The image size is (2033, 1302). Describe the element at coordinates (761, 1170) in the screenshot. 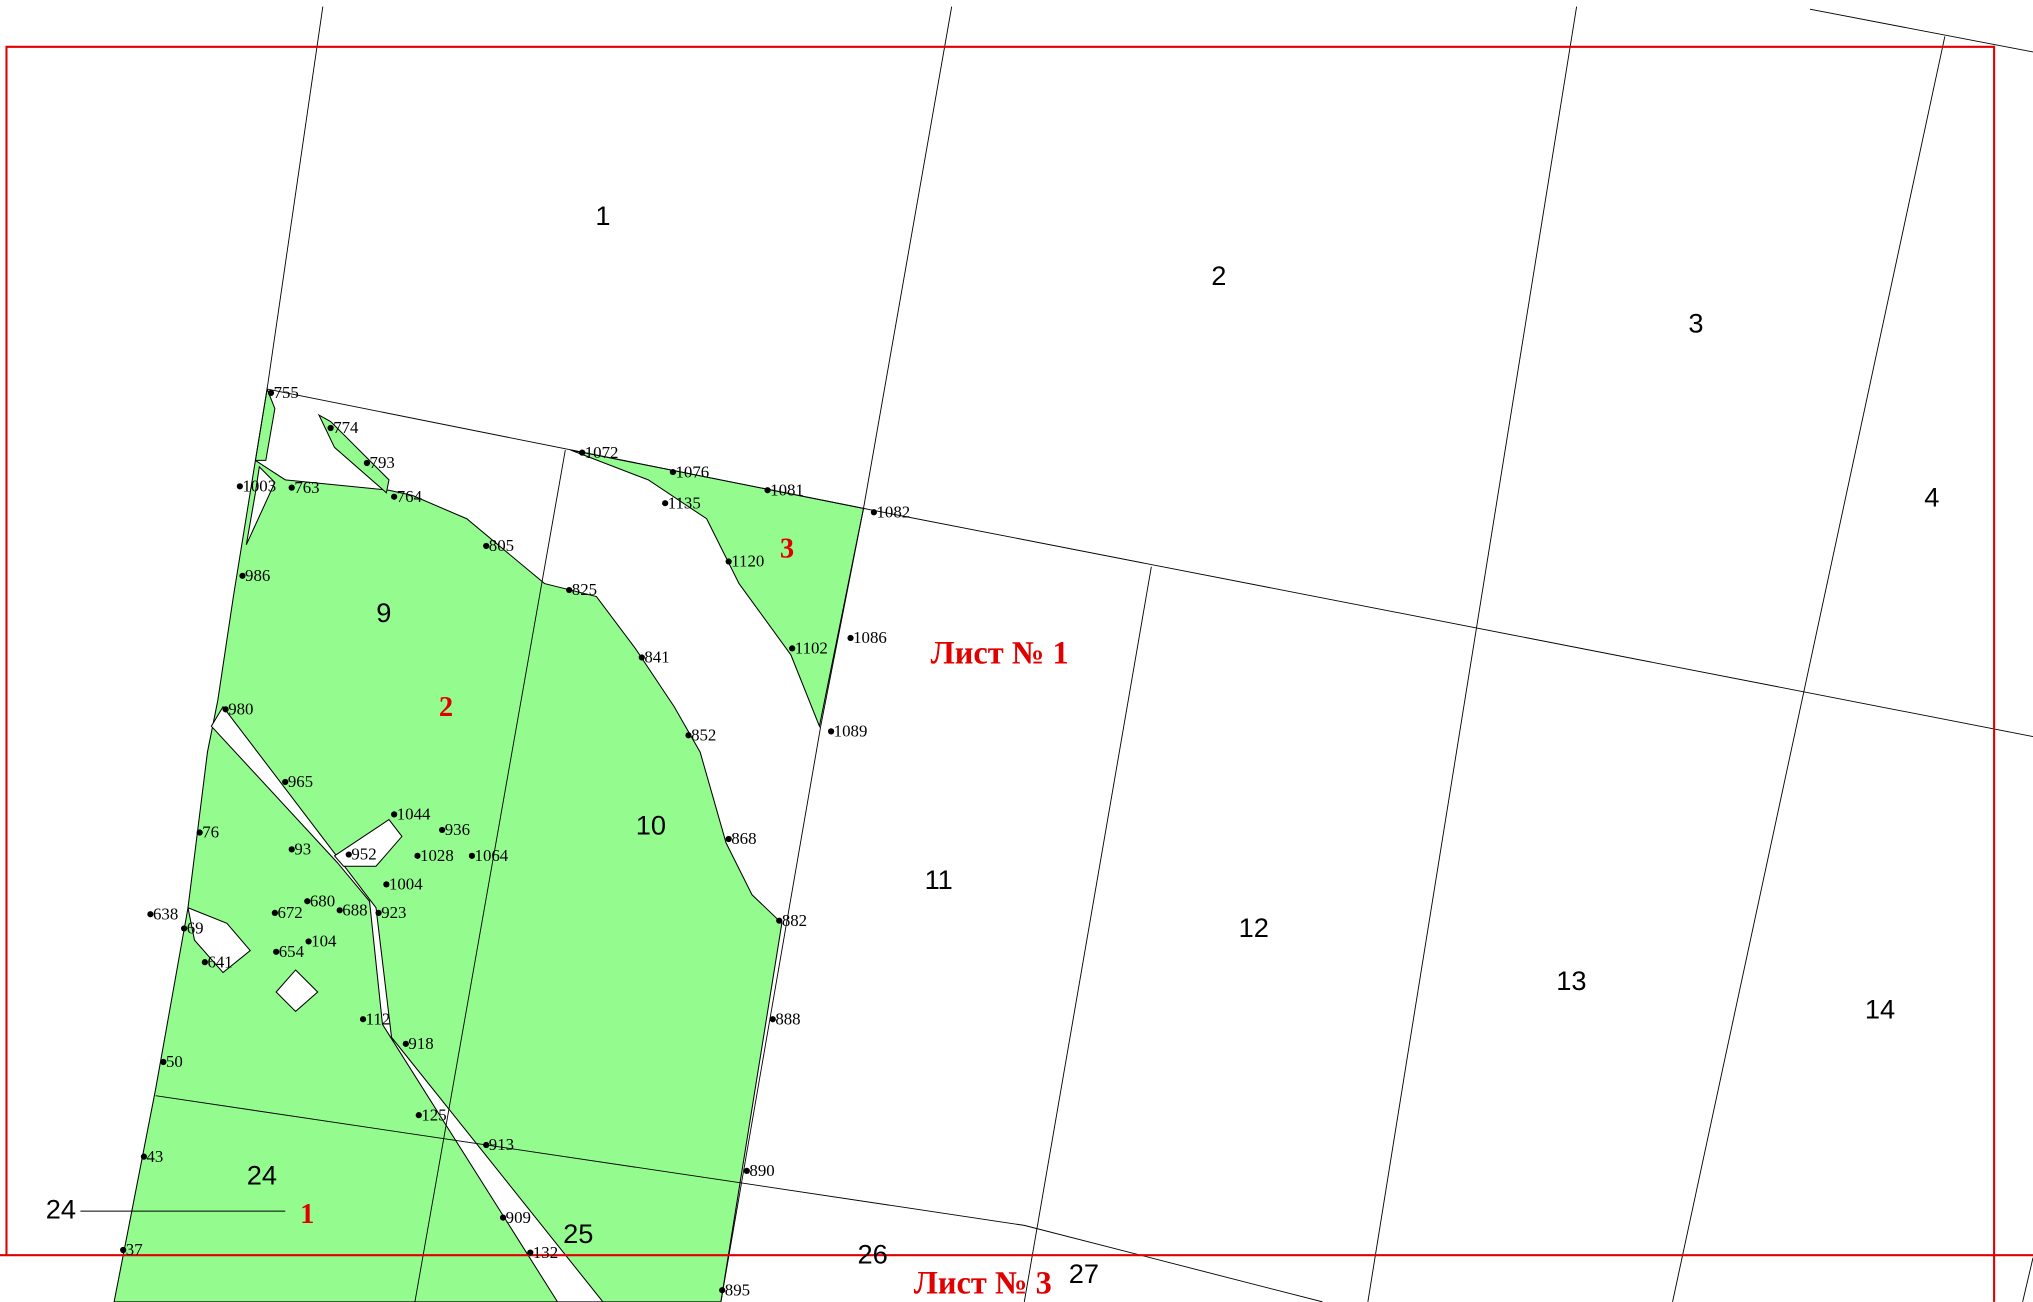

I see `point-label: 890` at that location.